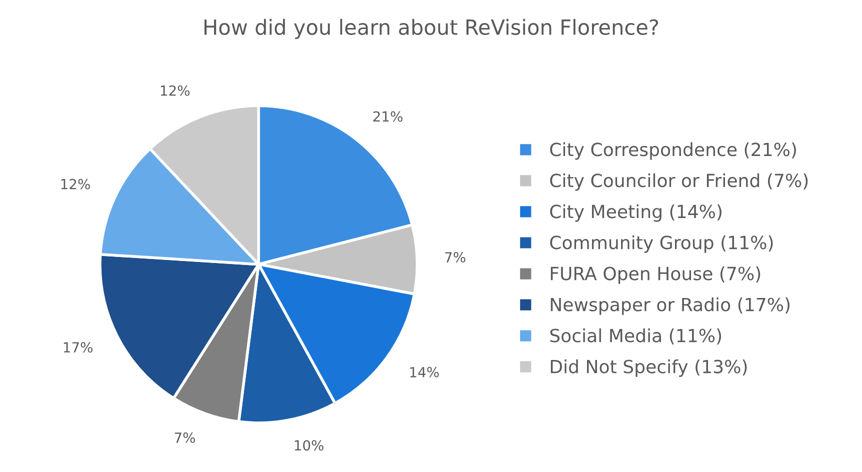 This screenshot has height=472, width=862. What do you see at coordinates (655, 275) in the screenshot?
I see `legend-label: FURA Open House (7%)` at bounding box center [655, 275].